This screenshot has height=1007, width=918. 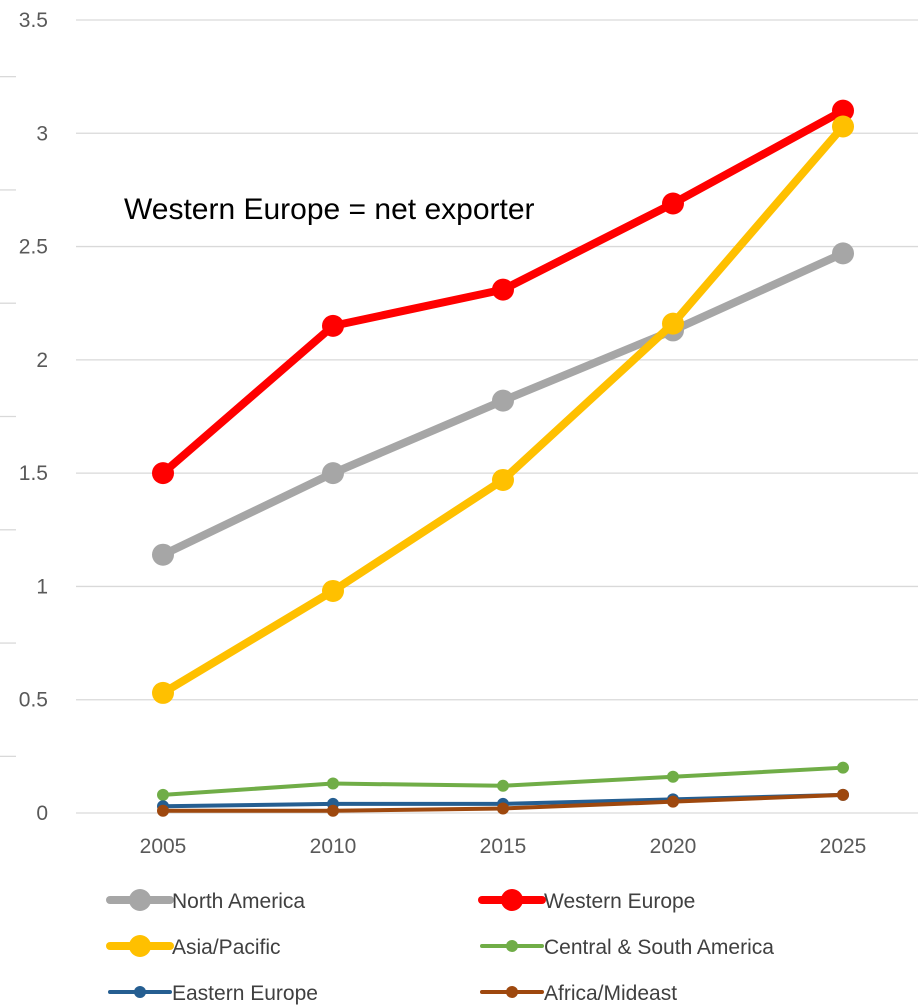 I want to click on legend-label: North America, so click(x=238, y=901).